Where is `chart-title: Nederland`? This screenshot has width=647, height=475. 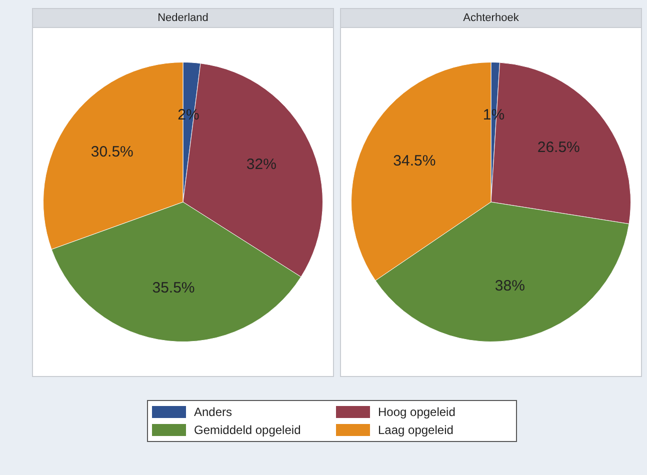
chart-title: Nederland is located at coordinates (183, 18).